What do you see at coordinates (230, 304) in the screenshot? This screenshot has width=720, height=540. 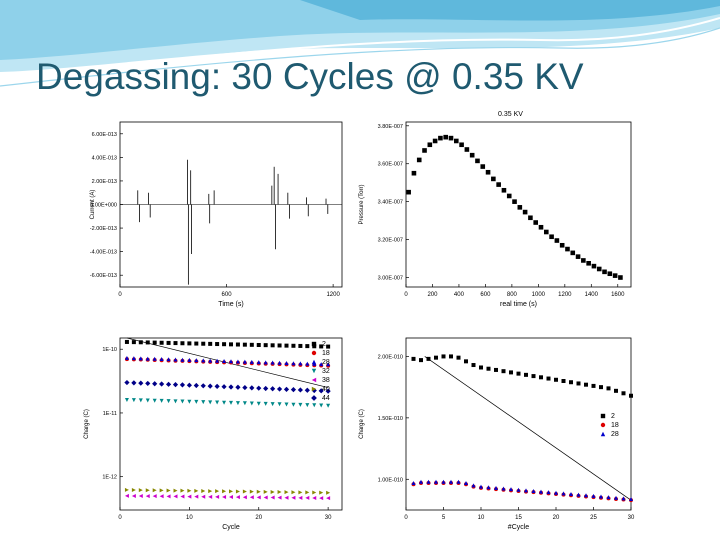 I see `x-axis-label: Time (s)` at bounding box center [230, 304].